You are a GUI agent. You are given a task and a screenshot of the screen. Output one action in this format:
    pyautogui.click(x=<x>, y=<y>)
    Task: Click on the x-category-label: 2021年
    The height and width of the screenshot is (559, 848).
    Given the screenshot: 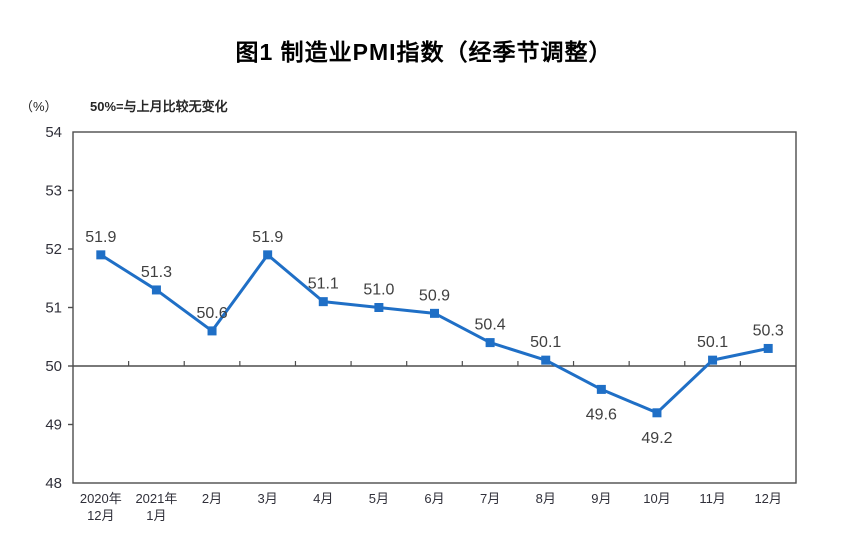 What is the action you would take?
    pyautogui.click(x=156, y=498)
    